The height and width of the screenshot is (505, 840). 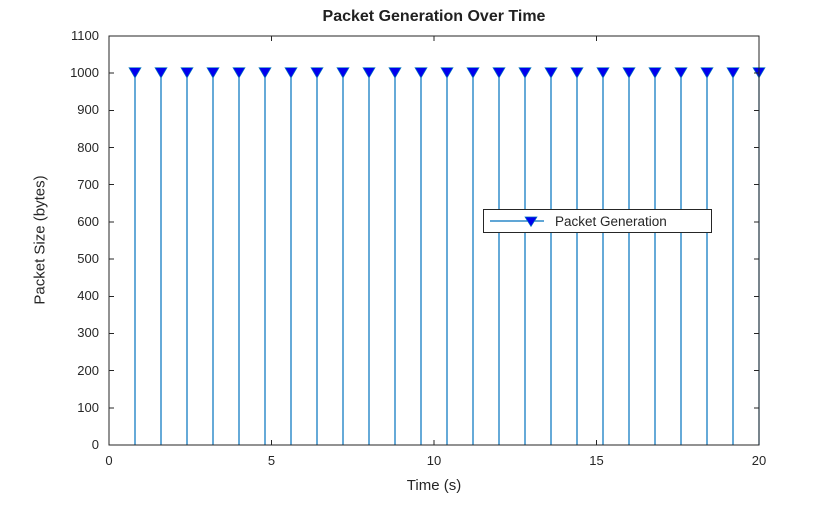 What do you see at coordinates (88, 407) in the screenshot?
I see `y-tick-label: 100` at bounding box center [88, 407].